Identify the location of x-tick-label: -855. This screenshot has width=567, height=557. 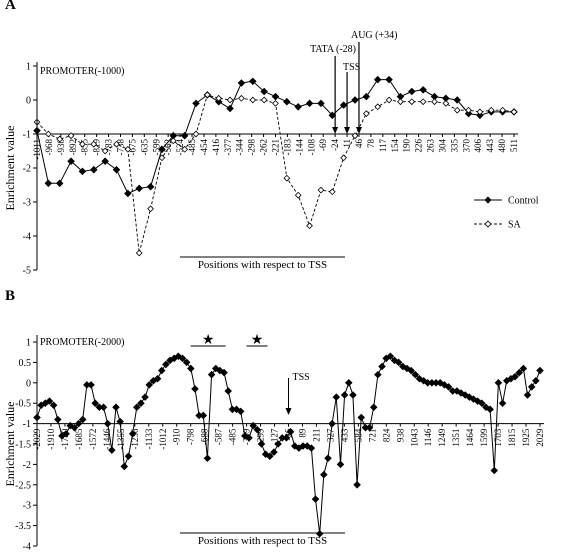
(85, 147).